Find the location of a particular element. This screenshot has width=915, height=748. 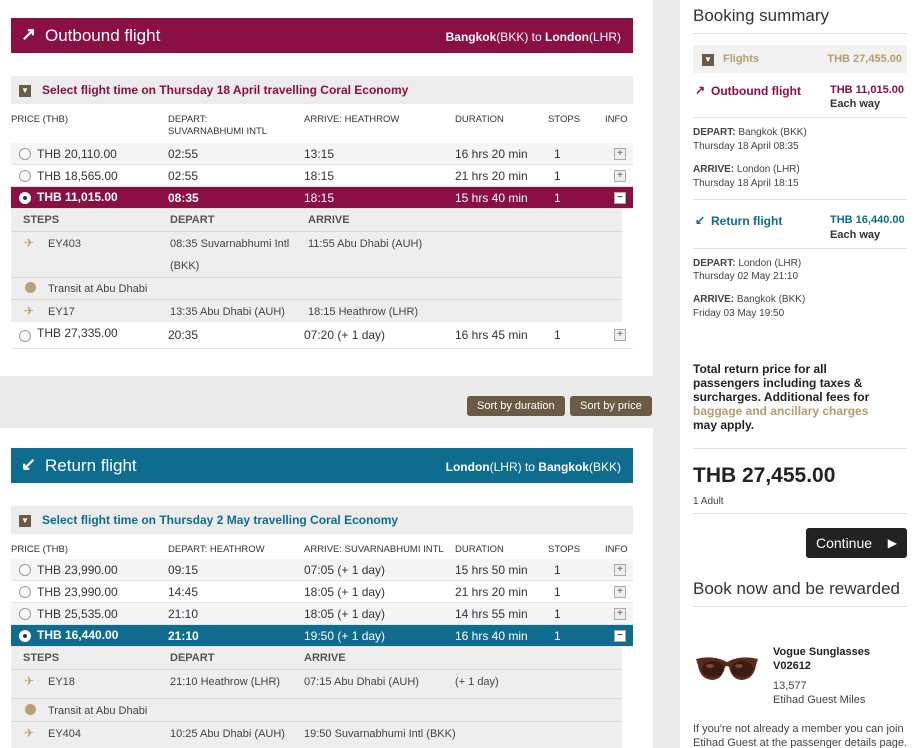

chevron-right-icon: ▶ is located at coordinates (892, 543).